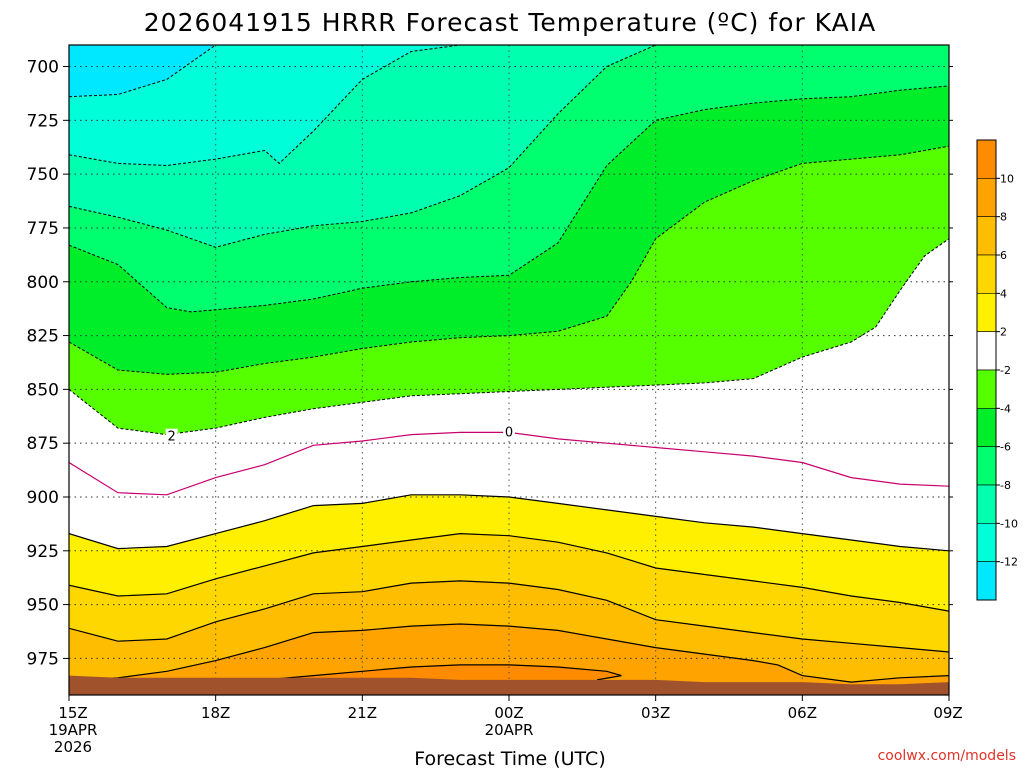  I want to click on y-tick-label: 900, so click(43, 498).